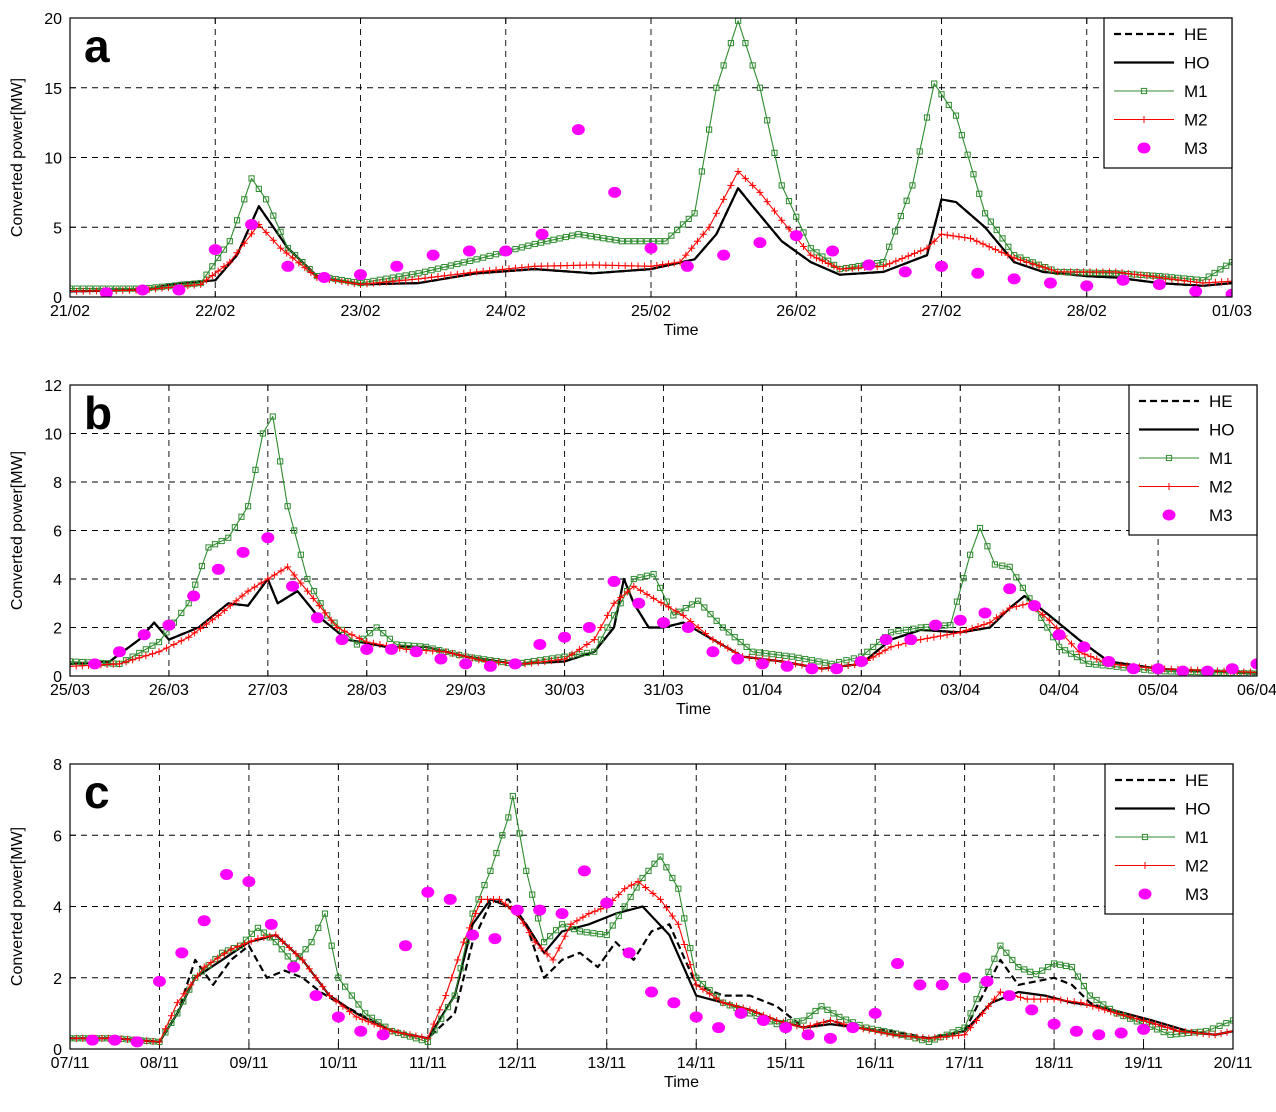 The image size is (1276, 1112). What do you see at coordinates (248, 1063) in the screenshot?
I see `x-tick-label: 09/11` at bounding box center [248, 1063].